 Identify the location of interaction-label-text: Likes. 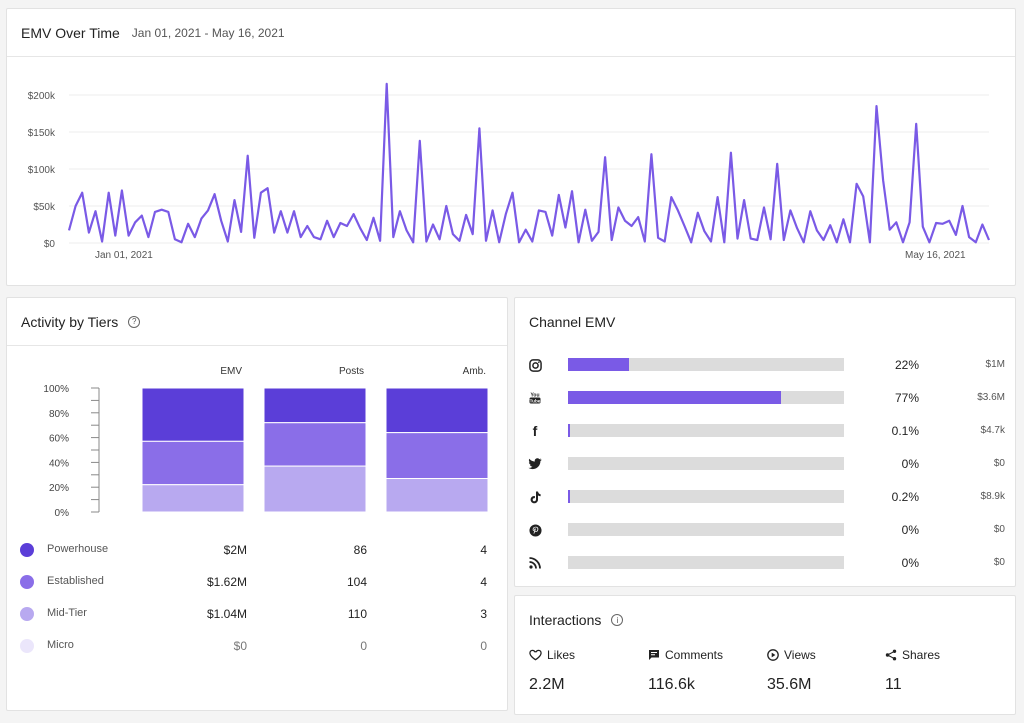
(561, 655).